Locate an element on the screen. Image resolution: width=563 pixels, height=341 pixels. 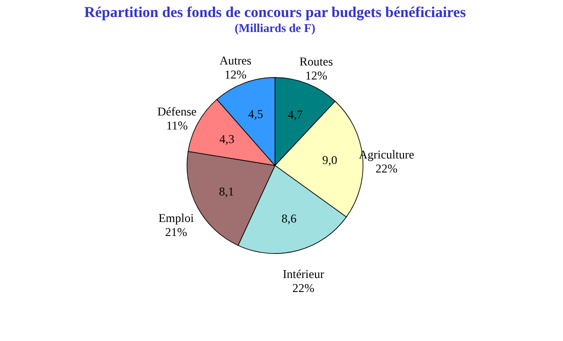
text: 11% is located at coordinates (177, 125).